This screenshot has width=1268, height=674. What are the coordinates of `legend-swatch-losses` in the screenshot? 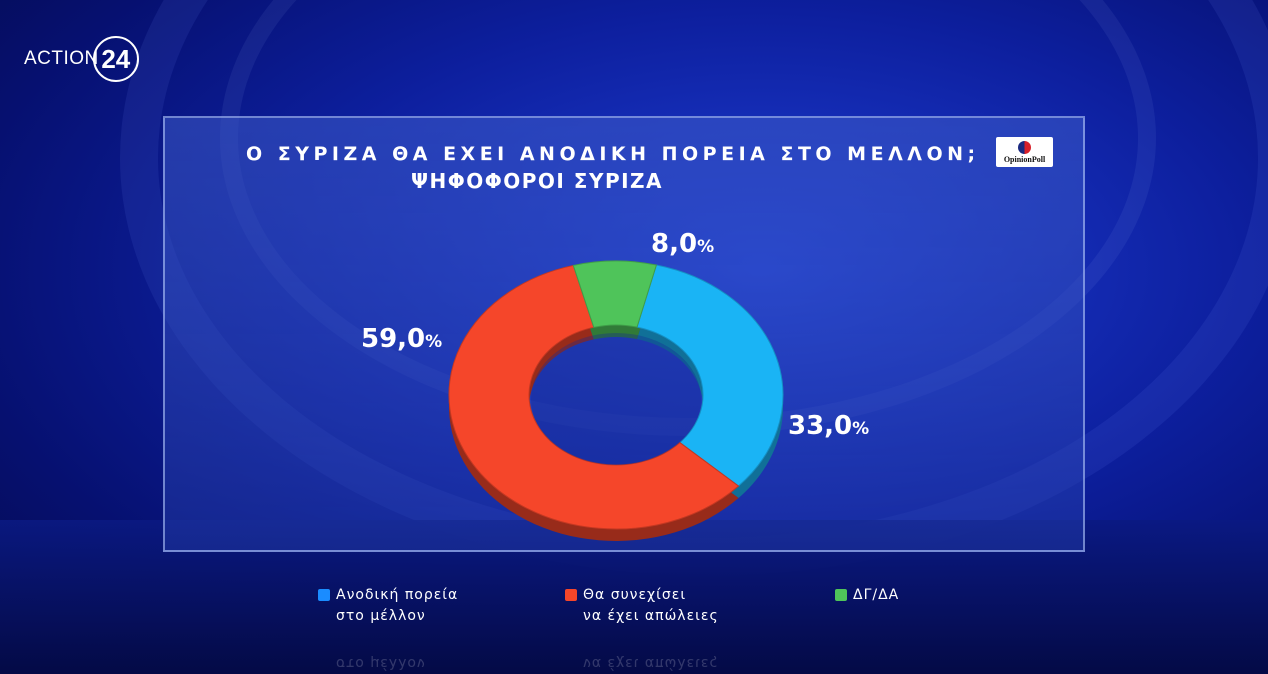 It's located at (571, 595).